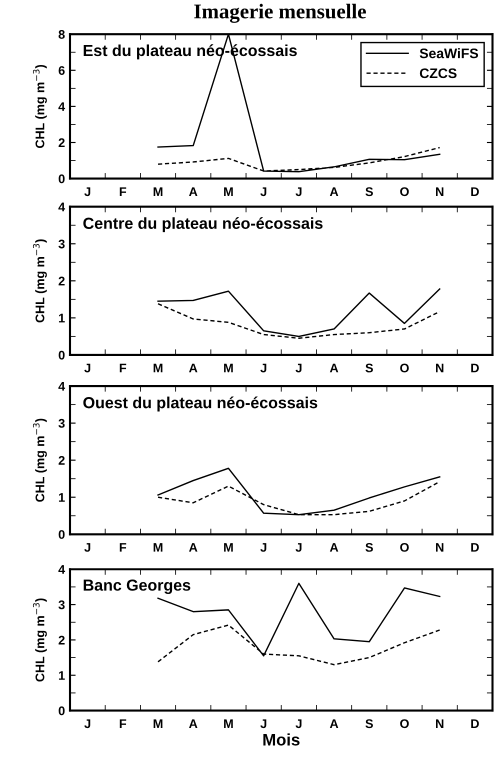  What do you see at coordinates (298, 313) in the screenshot?
I see `line-series` at bounding box center [298, 313].